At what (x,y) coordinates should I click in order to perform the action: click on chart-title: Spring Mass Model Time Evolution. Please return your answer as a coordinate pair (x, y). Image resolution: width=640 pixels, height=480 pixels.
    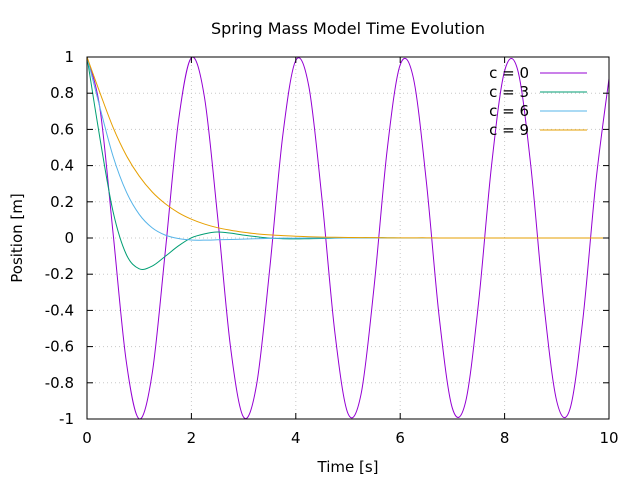
    Looking at the image, I should click on (348, 28).